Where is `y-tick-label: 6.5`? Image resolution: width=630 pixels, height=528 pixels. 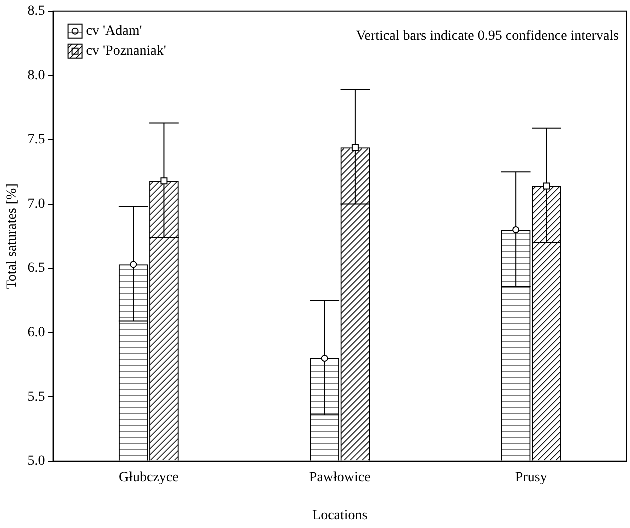
y-tick-label: 6.5 is located at coordinates (37, 268).